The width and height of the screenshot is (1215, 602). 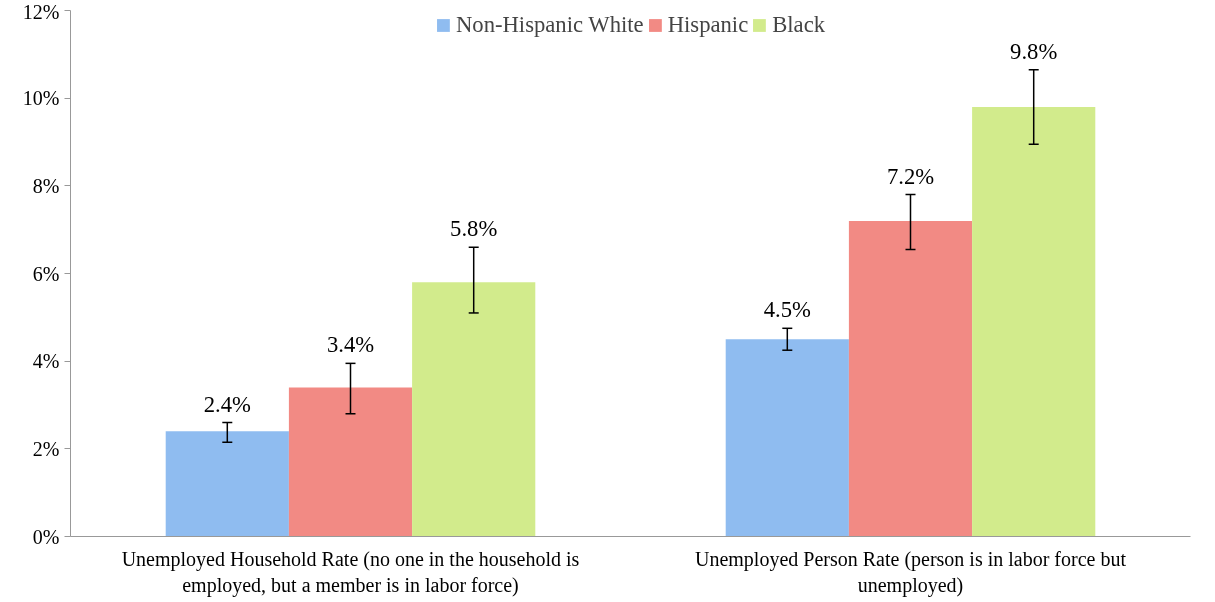 What do you see at coordinates (799, 25) in the screenshot?
I see `legend-label: Black` at bounding box center [799, 25].